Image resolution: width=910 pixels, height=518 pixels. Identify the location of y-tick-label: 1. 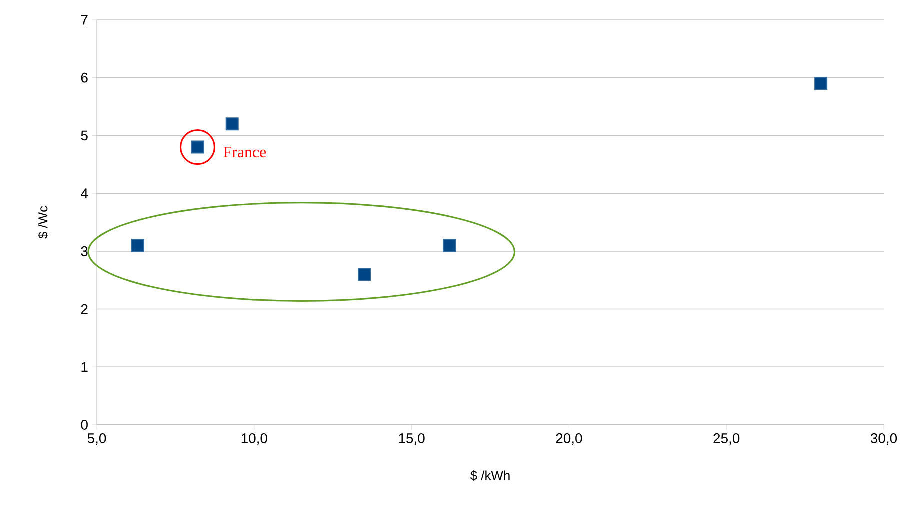
(85, 367).